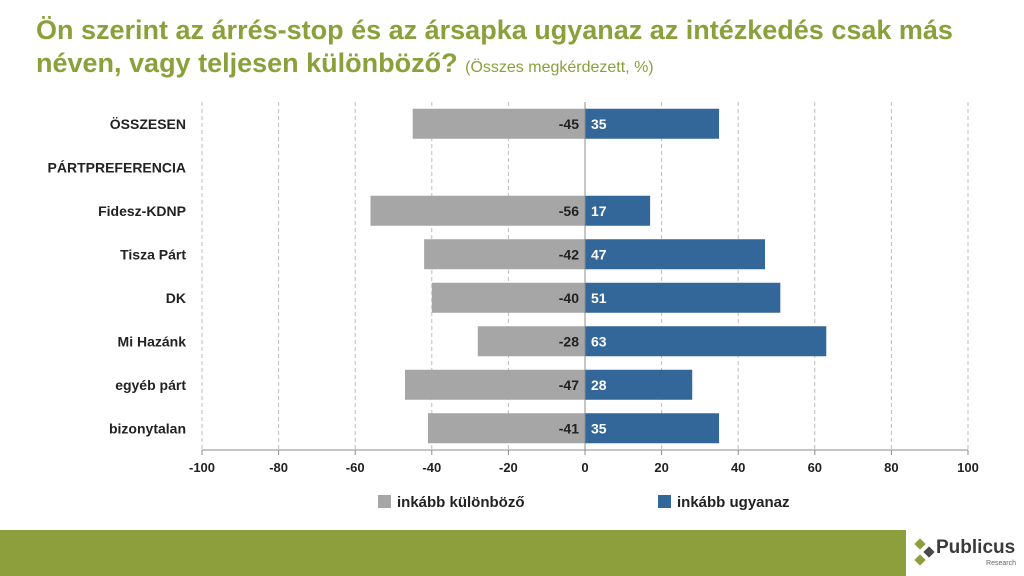 The image size is (1024, 576). What do you see at coordinates (355, 467) in the screenshot?
I see `x-tick-label-2: -60` at bounding box center [355, 467].